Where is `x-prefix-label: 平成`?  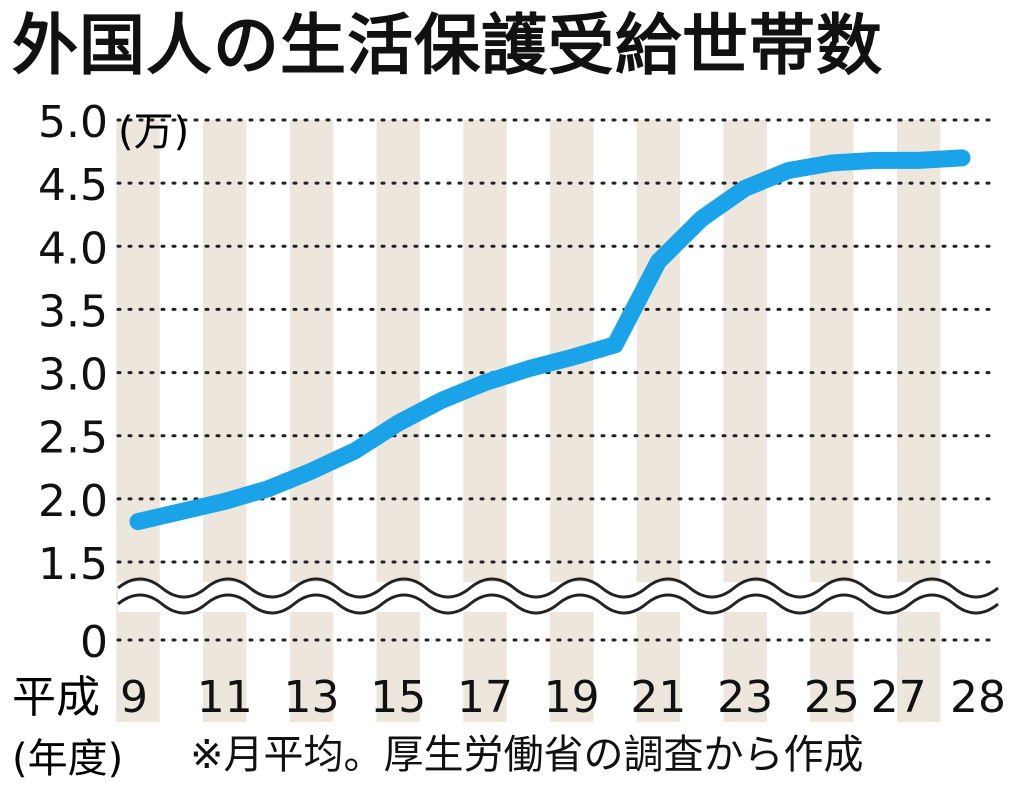
x-prefix-label: 平成 is located at coordinates (56, 697).